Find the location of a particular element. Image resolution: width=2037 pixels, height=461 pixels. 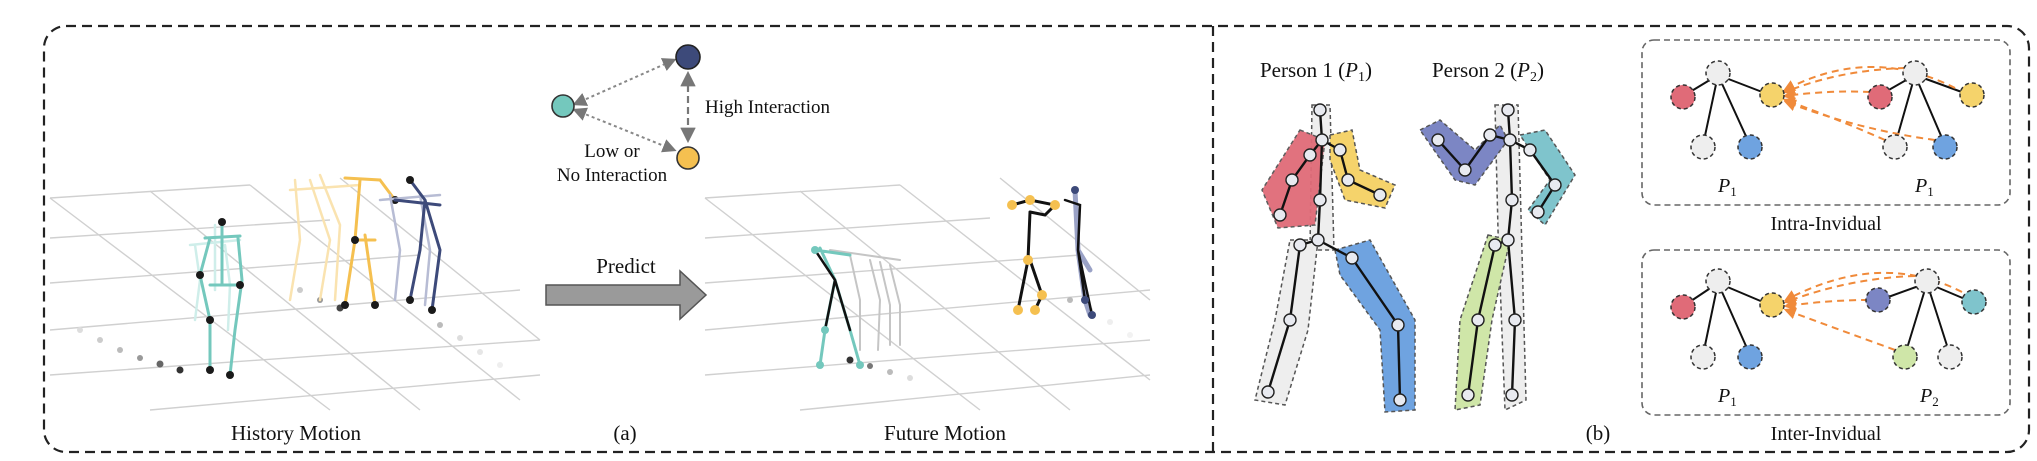

person2-title: Person 2 (P2) is located at coordinates (1488, 71).